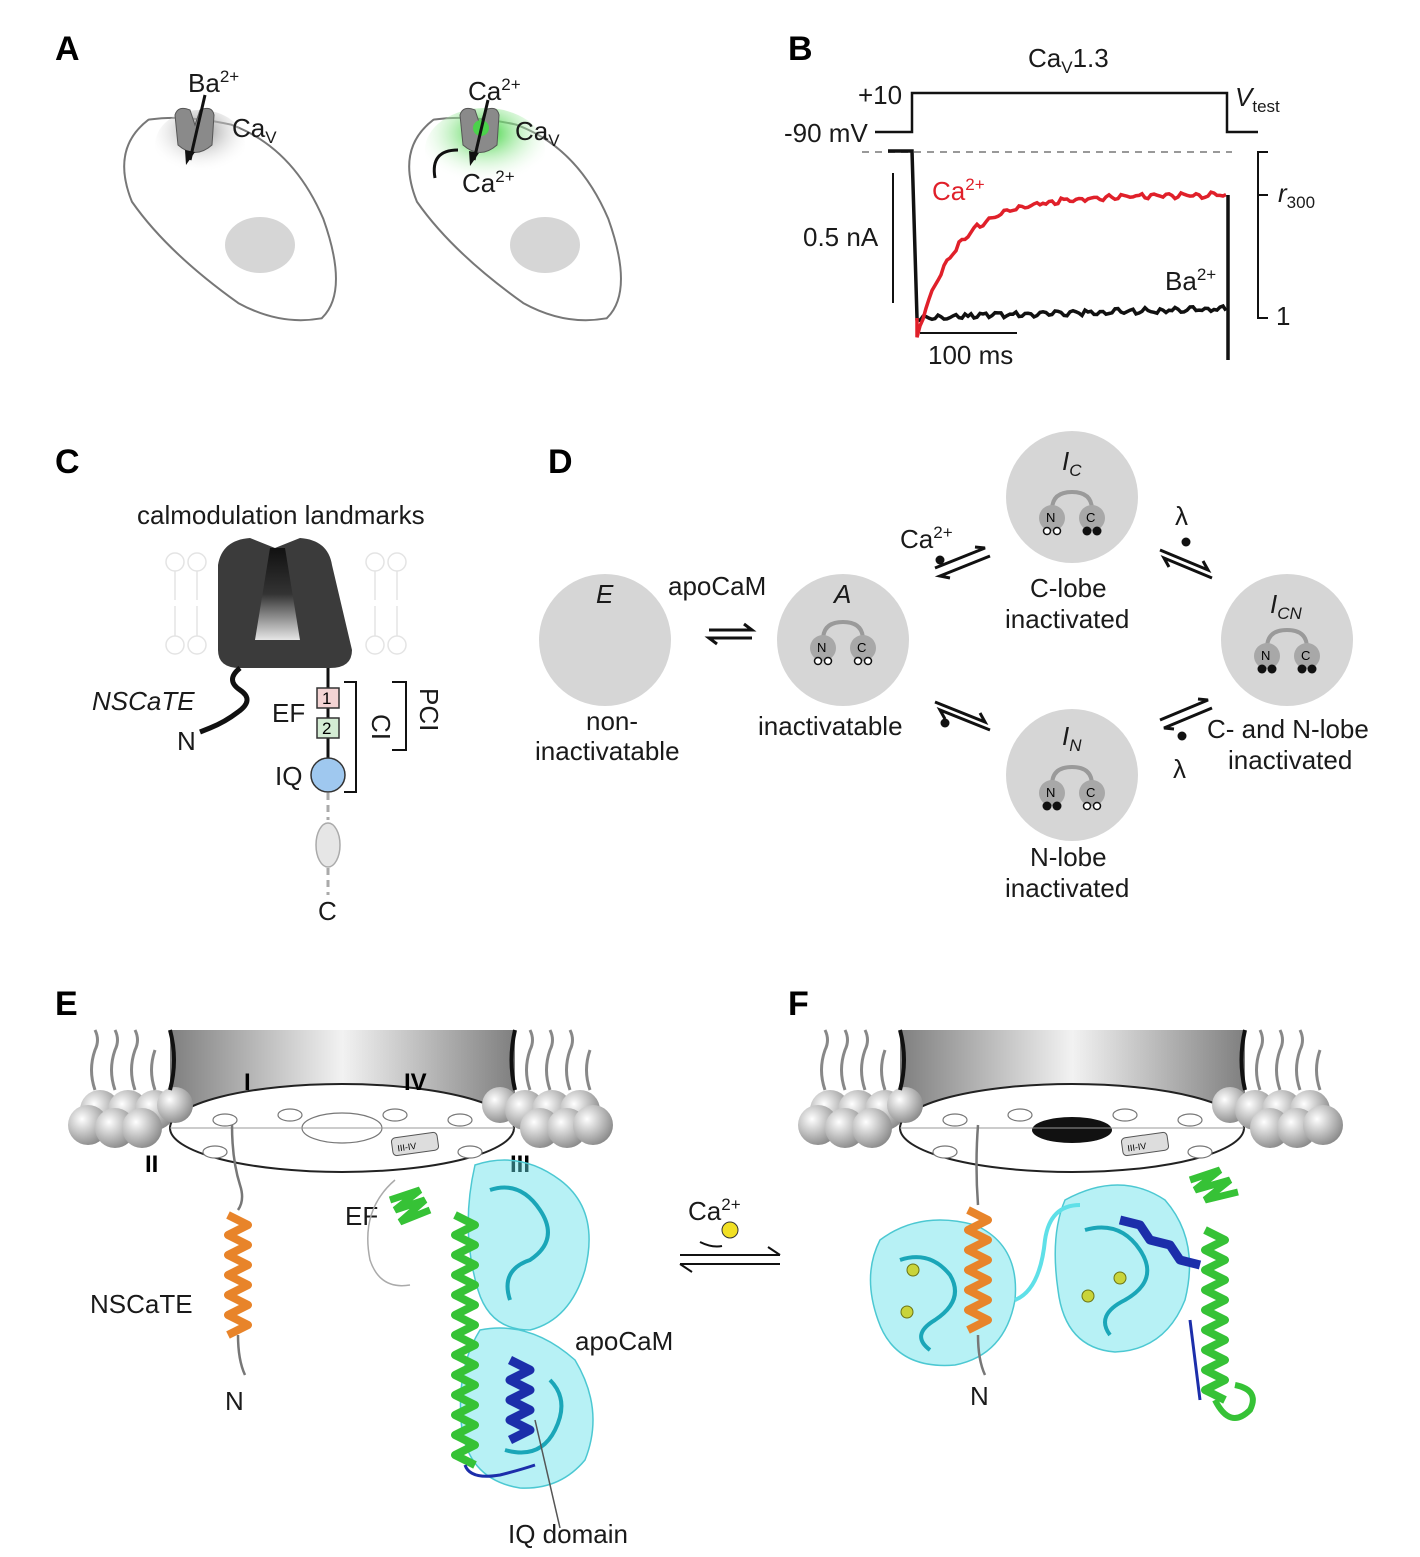 The image size is (1420, 1557). I want to click on apocam-surface, so click(526, 1324).